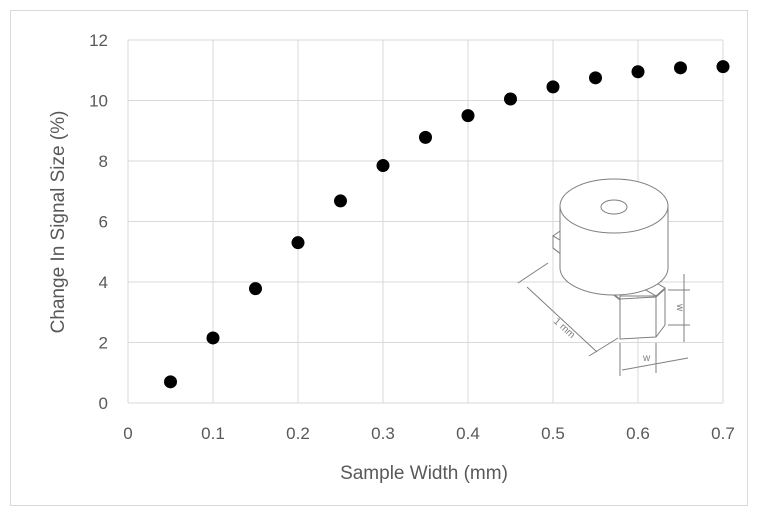  I want to click on sample-geometry-inset: 1 mm w w, so click(604, 277).